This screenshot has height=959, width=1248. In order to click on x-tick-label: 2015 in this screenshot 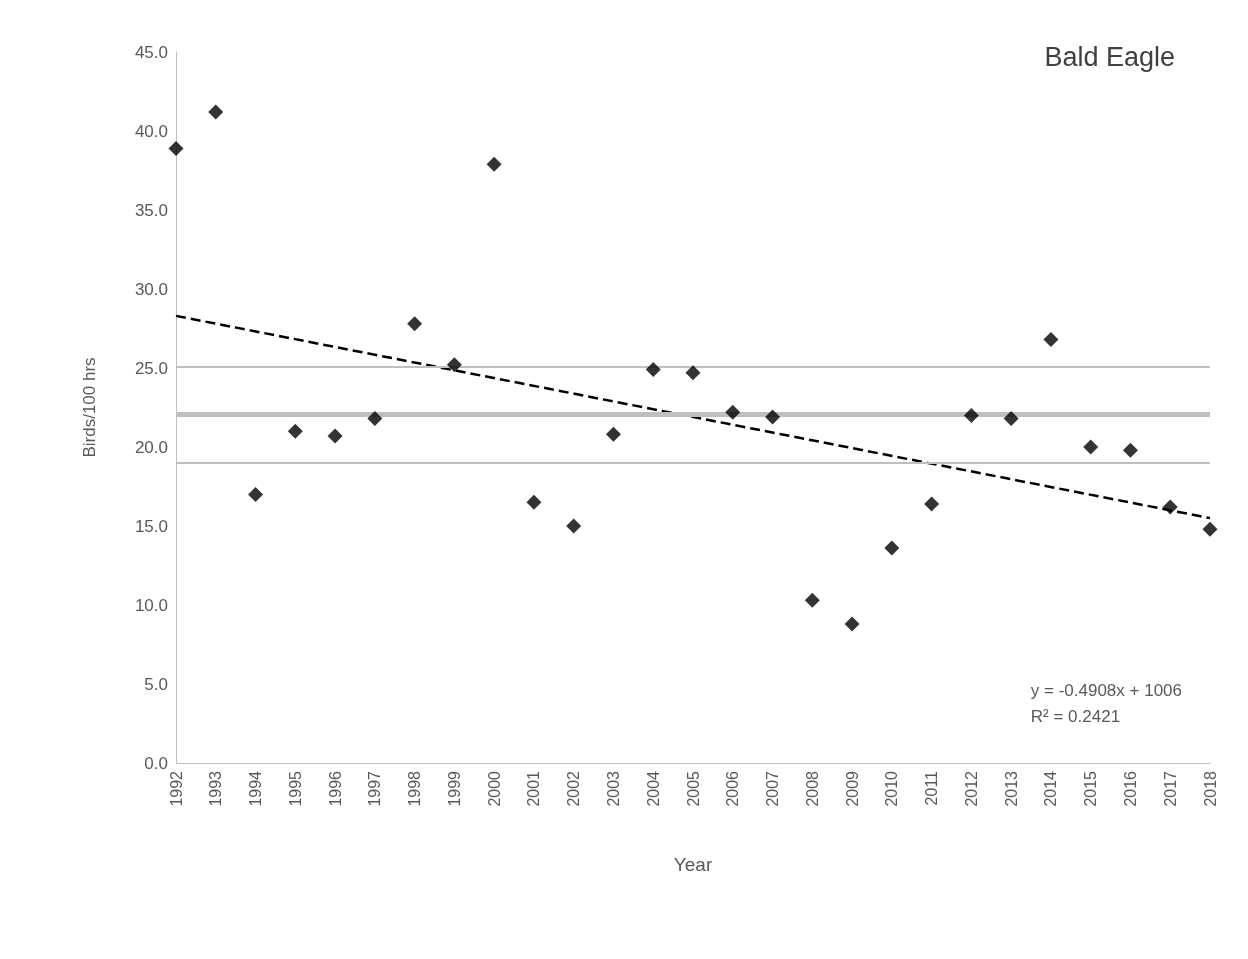, I will do `click(1091, 788)`.